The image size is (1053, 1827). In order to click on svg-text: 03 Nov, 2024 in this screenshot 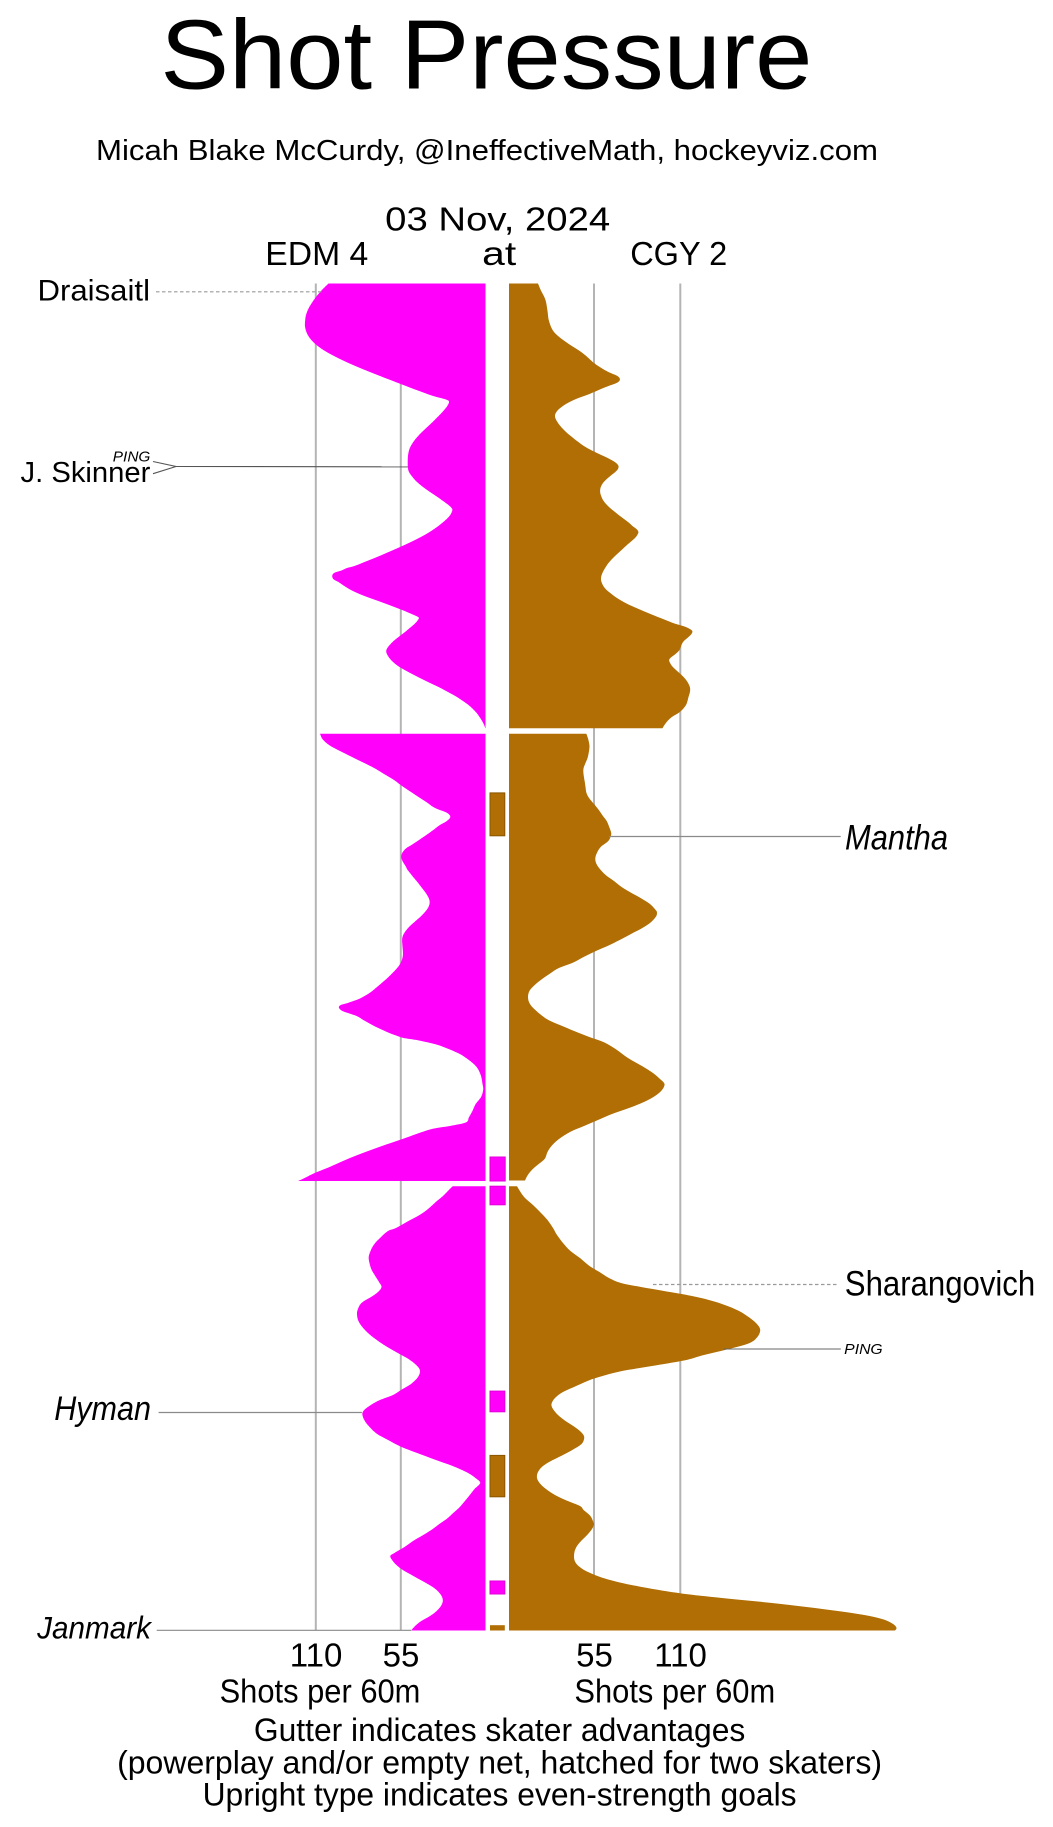, I will do `click(497, 219)`.